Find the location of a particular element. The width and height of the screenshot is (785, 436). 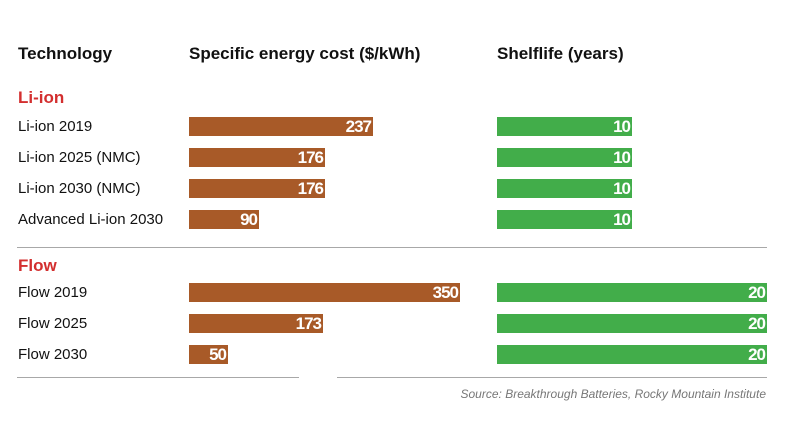

row-label: Li-ion 2019 is located at coordinates (55, 126).